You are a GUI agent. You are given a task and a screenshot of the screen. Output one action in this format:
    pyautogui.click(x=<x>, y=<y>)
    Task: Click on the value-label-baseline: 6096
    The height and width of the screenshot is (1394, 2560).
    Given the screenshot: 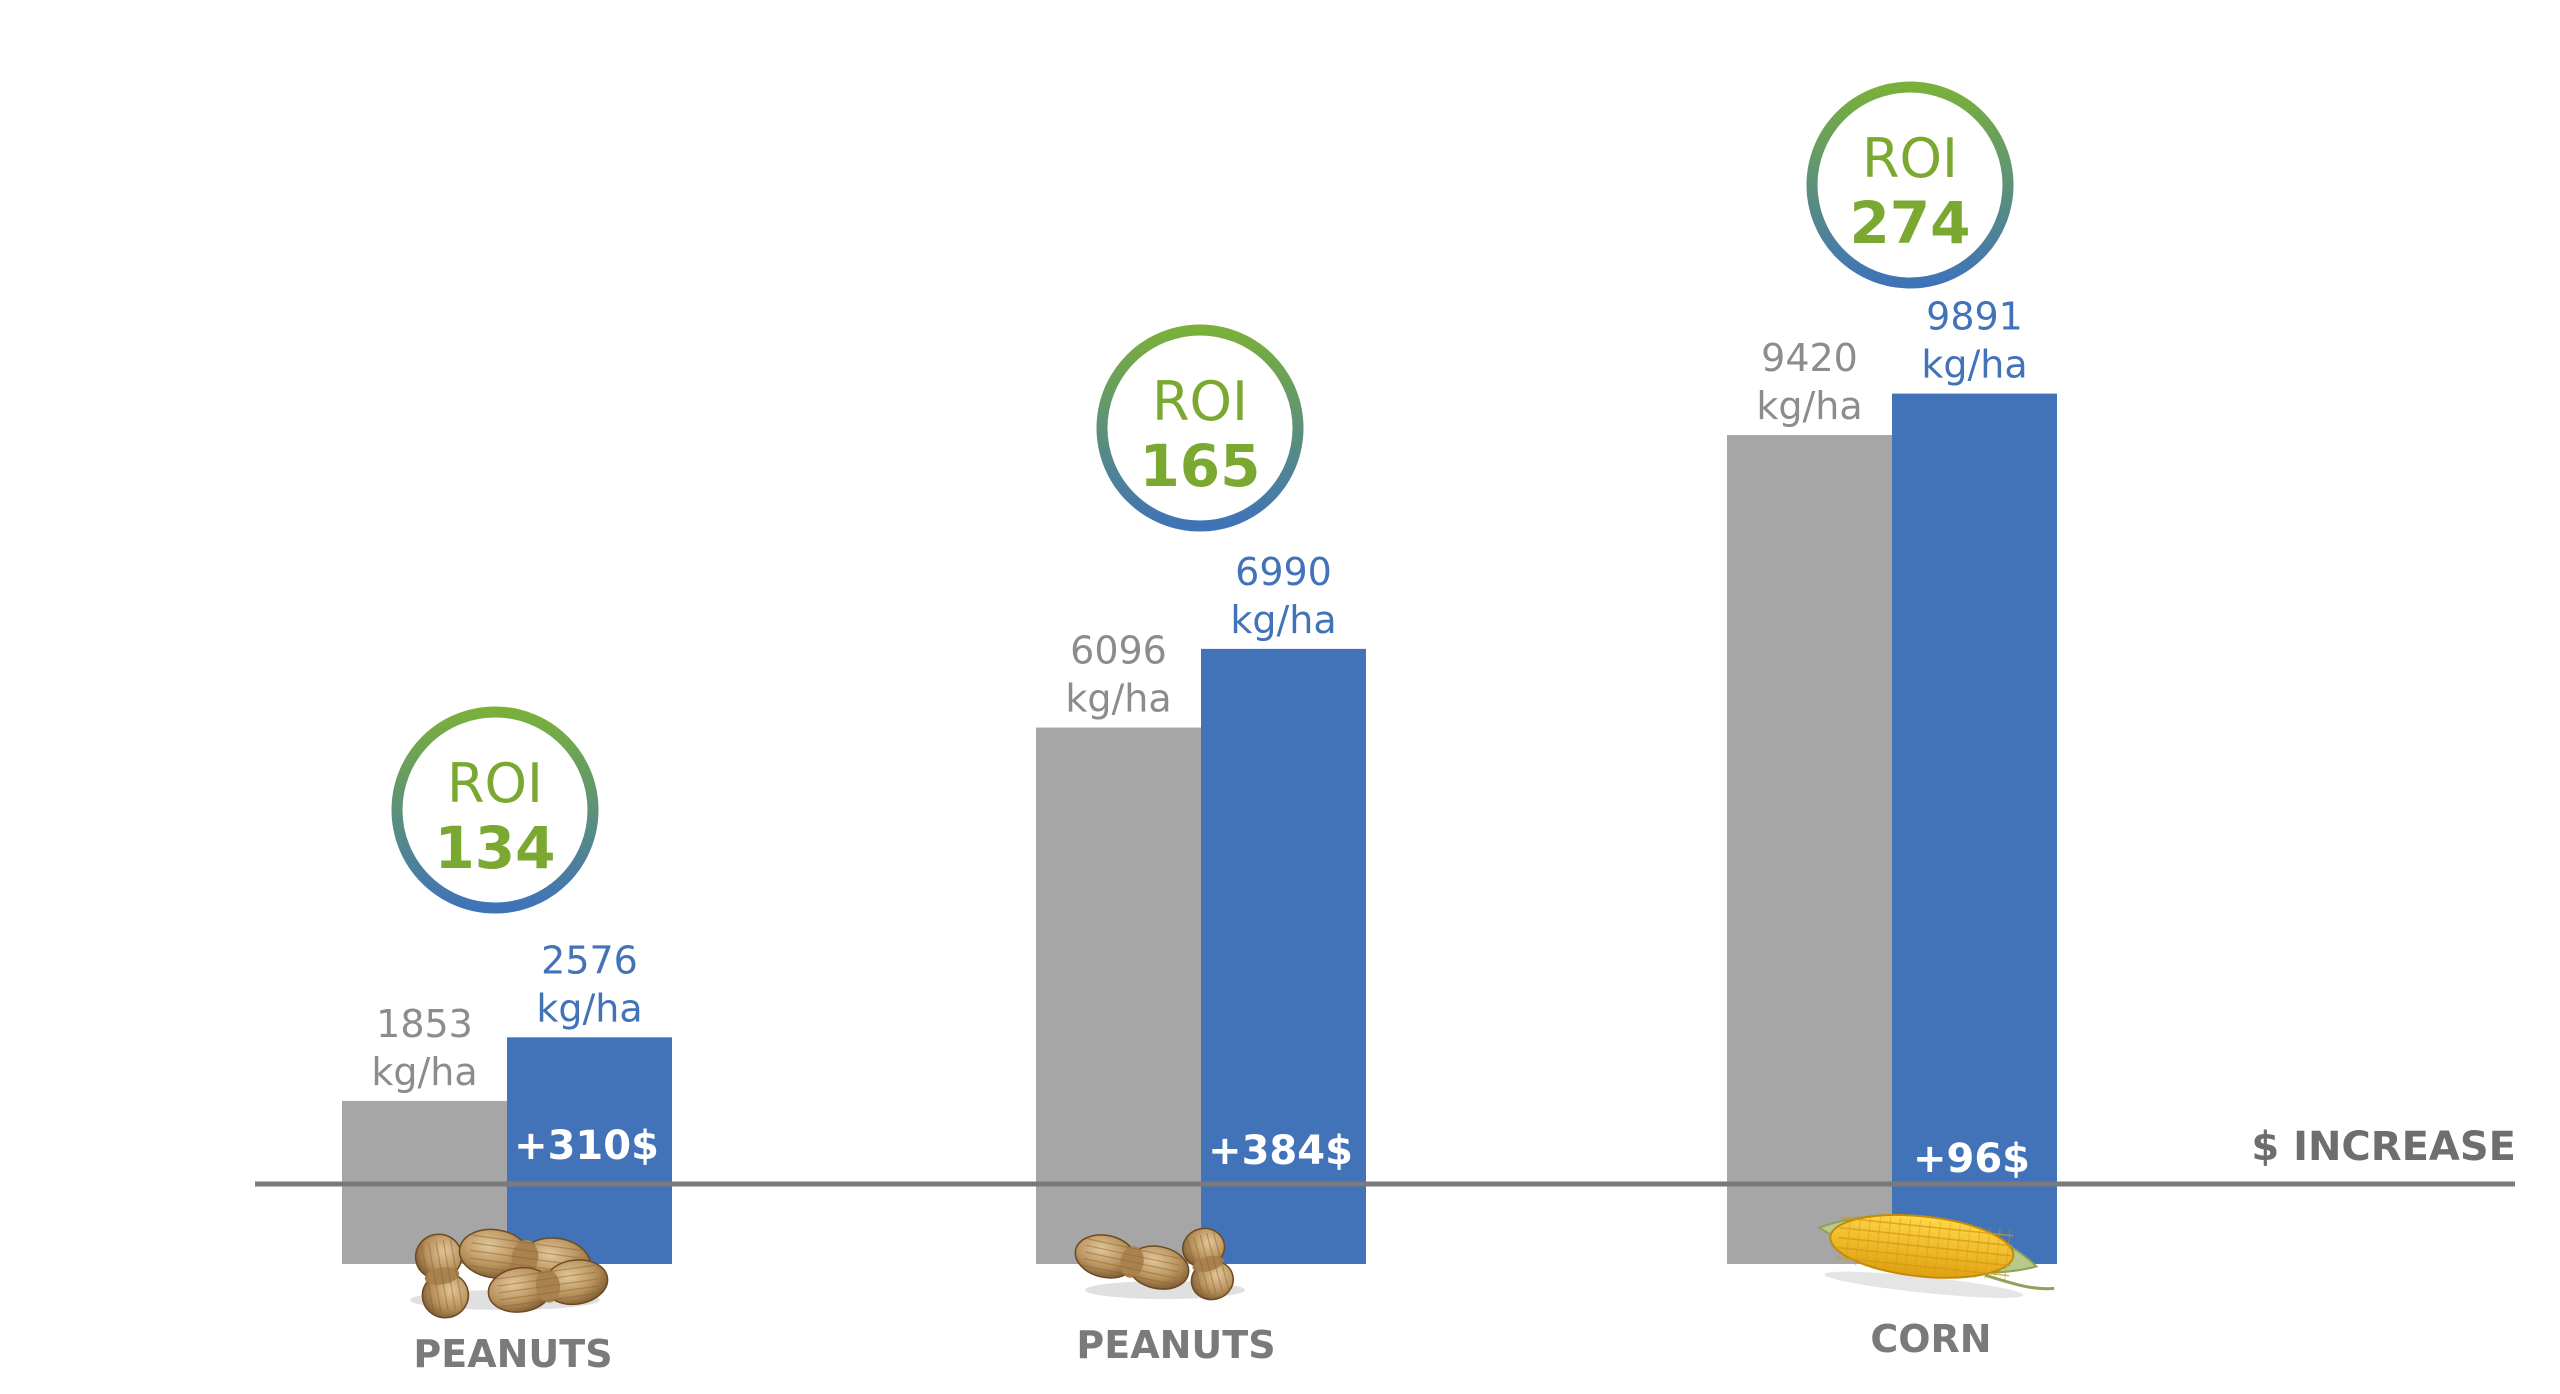 What is the action you would take?
    pyautogui.click(x=1118, y=651)
    